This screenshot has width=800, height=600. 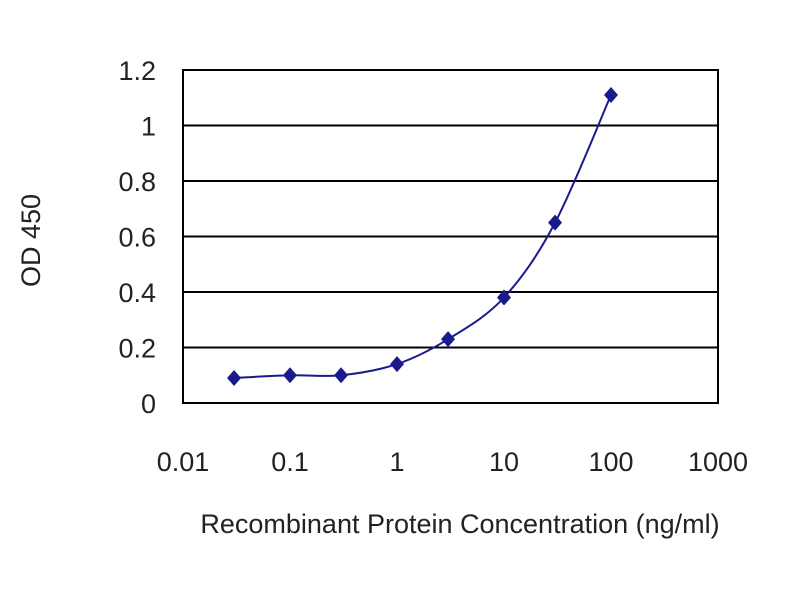 What do you see at coordinates (396, 462) in the screenshot?
I see `x-tick-label: 1` at bounding box center [396, 462].